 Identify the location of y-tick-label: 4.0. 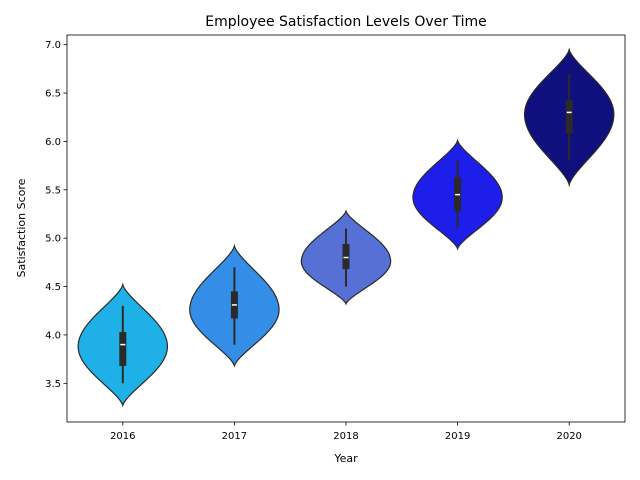
(53, 335).